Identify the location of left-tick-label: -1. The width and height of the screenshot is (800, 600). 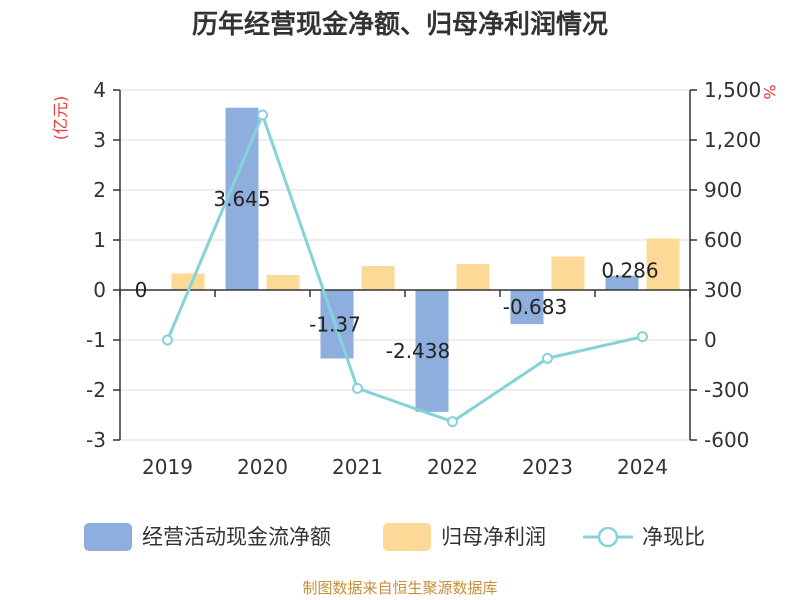
(96, 340).